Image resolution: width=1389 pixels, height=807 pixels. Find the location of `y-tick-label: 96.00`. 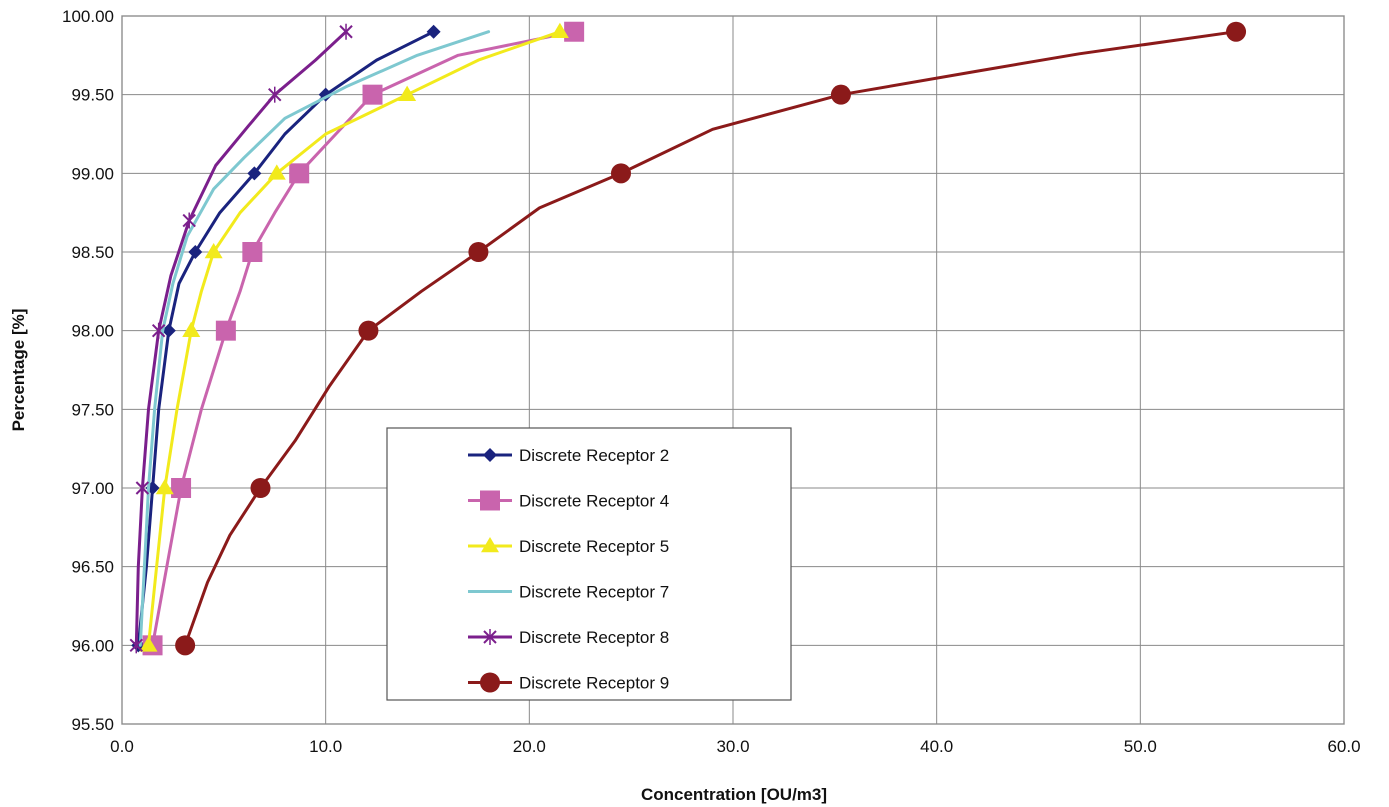

y-tick-label: 96.00 is located at coordinates (92, 645).